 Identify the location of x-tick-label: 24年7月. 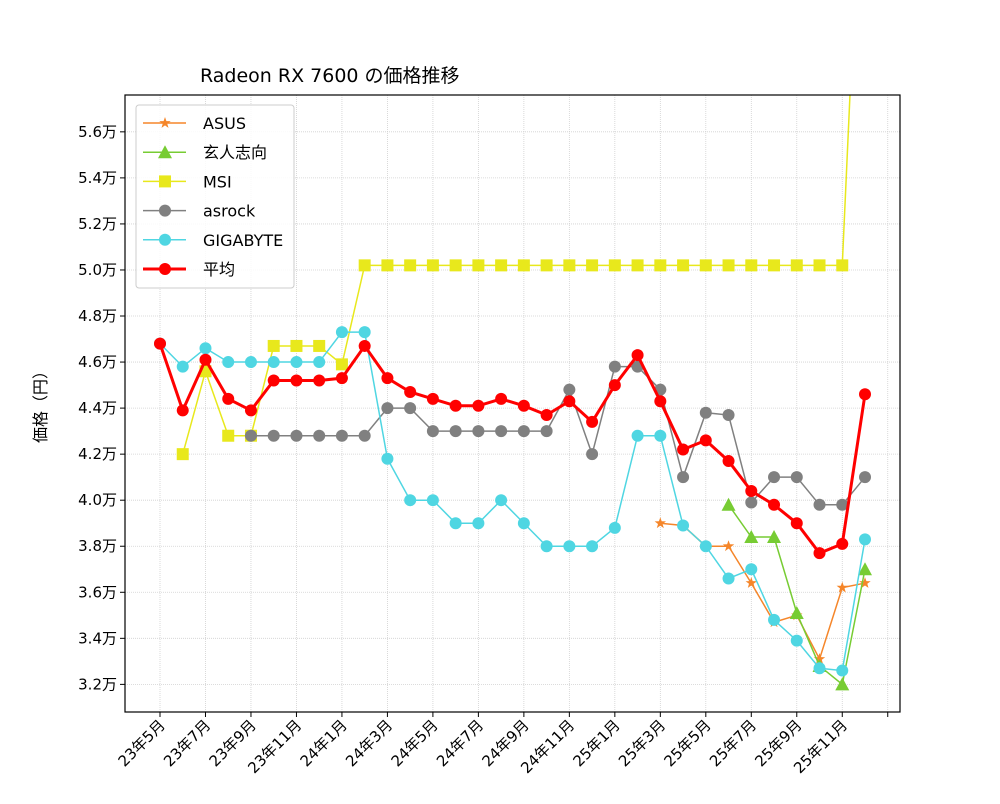
(460, 743).